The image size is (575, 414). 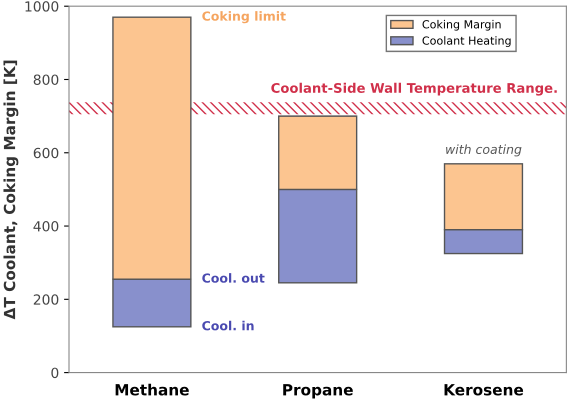 I want to click on x-tick-label: Propane, so click(x=318, y=391).